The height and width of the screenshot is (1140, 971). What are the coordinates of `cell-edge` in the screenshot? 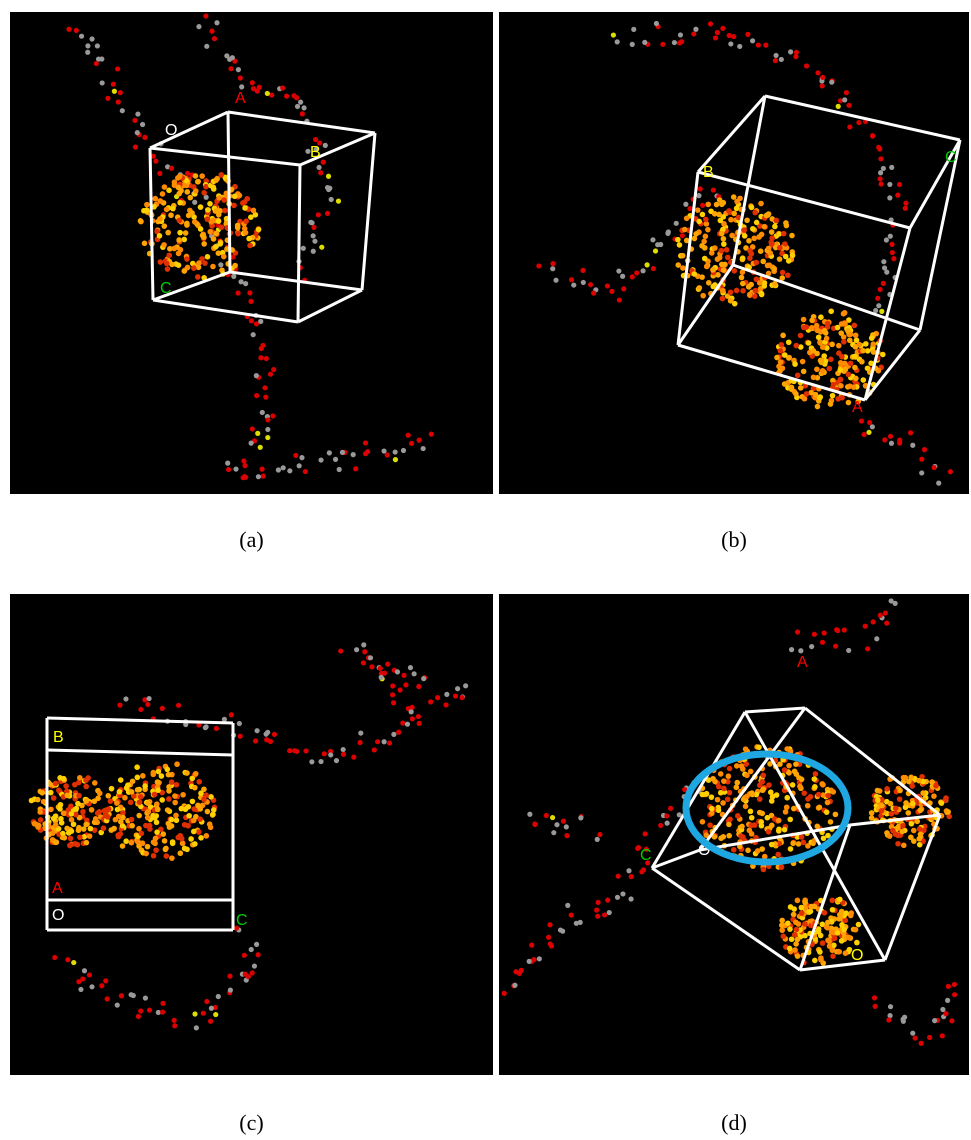 It's located at (842, 965).